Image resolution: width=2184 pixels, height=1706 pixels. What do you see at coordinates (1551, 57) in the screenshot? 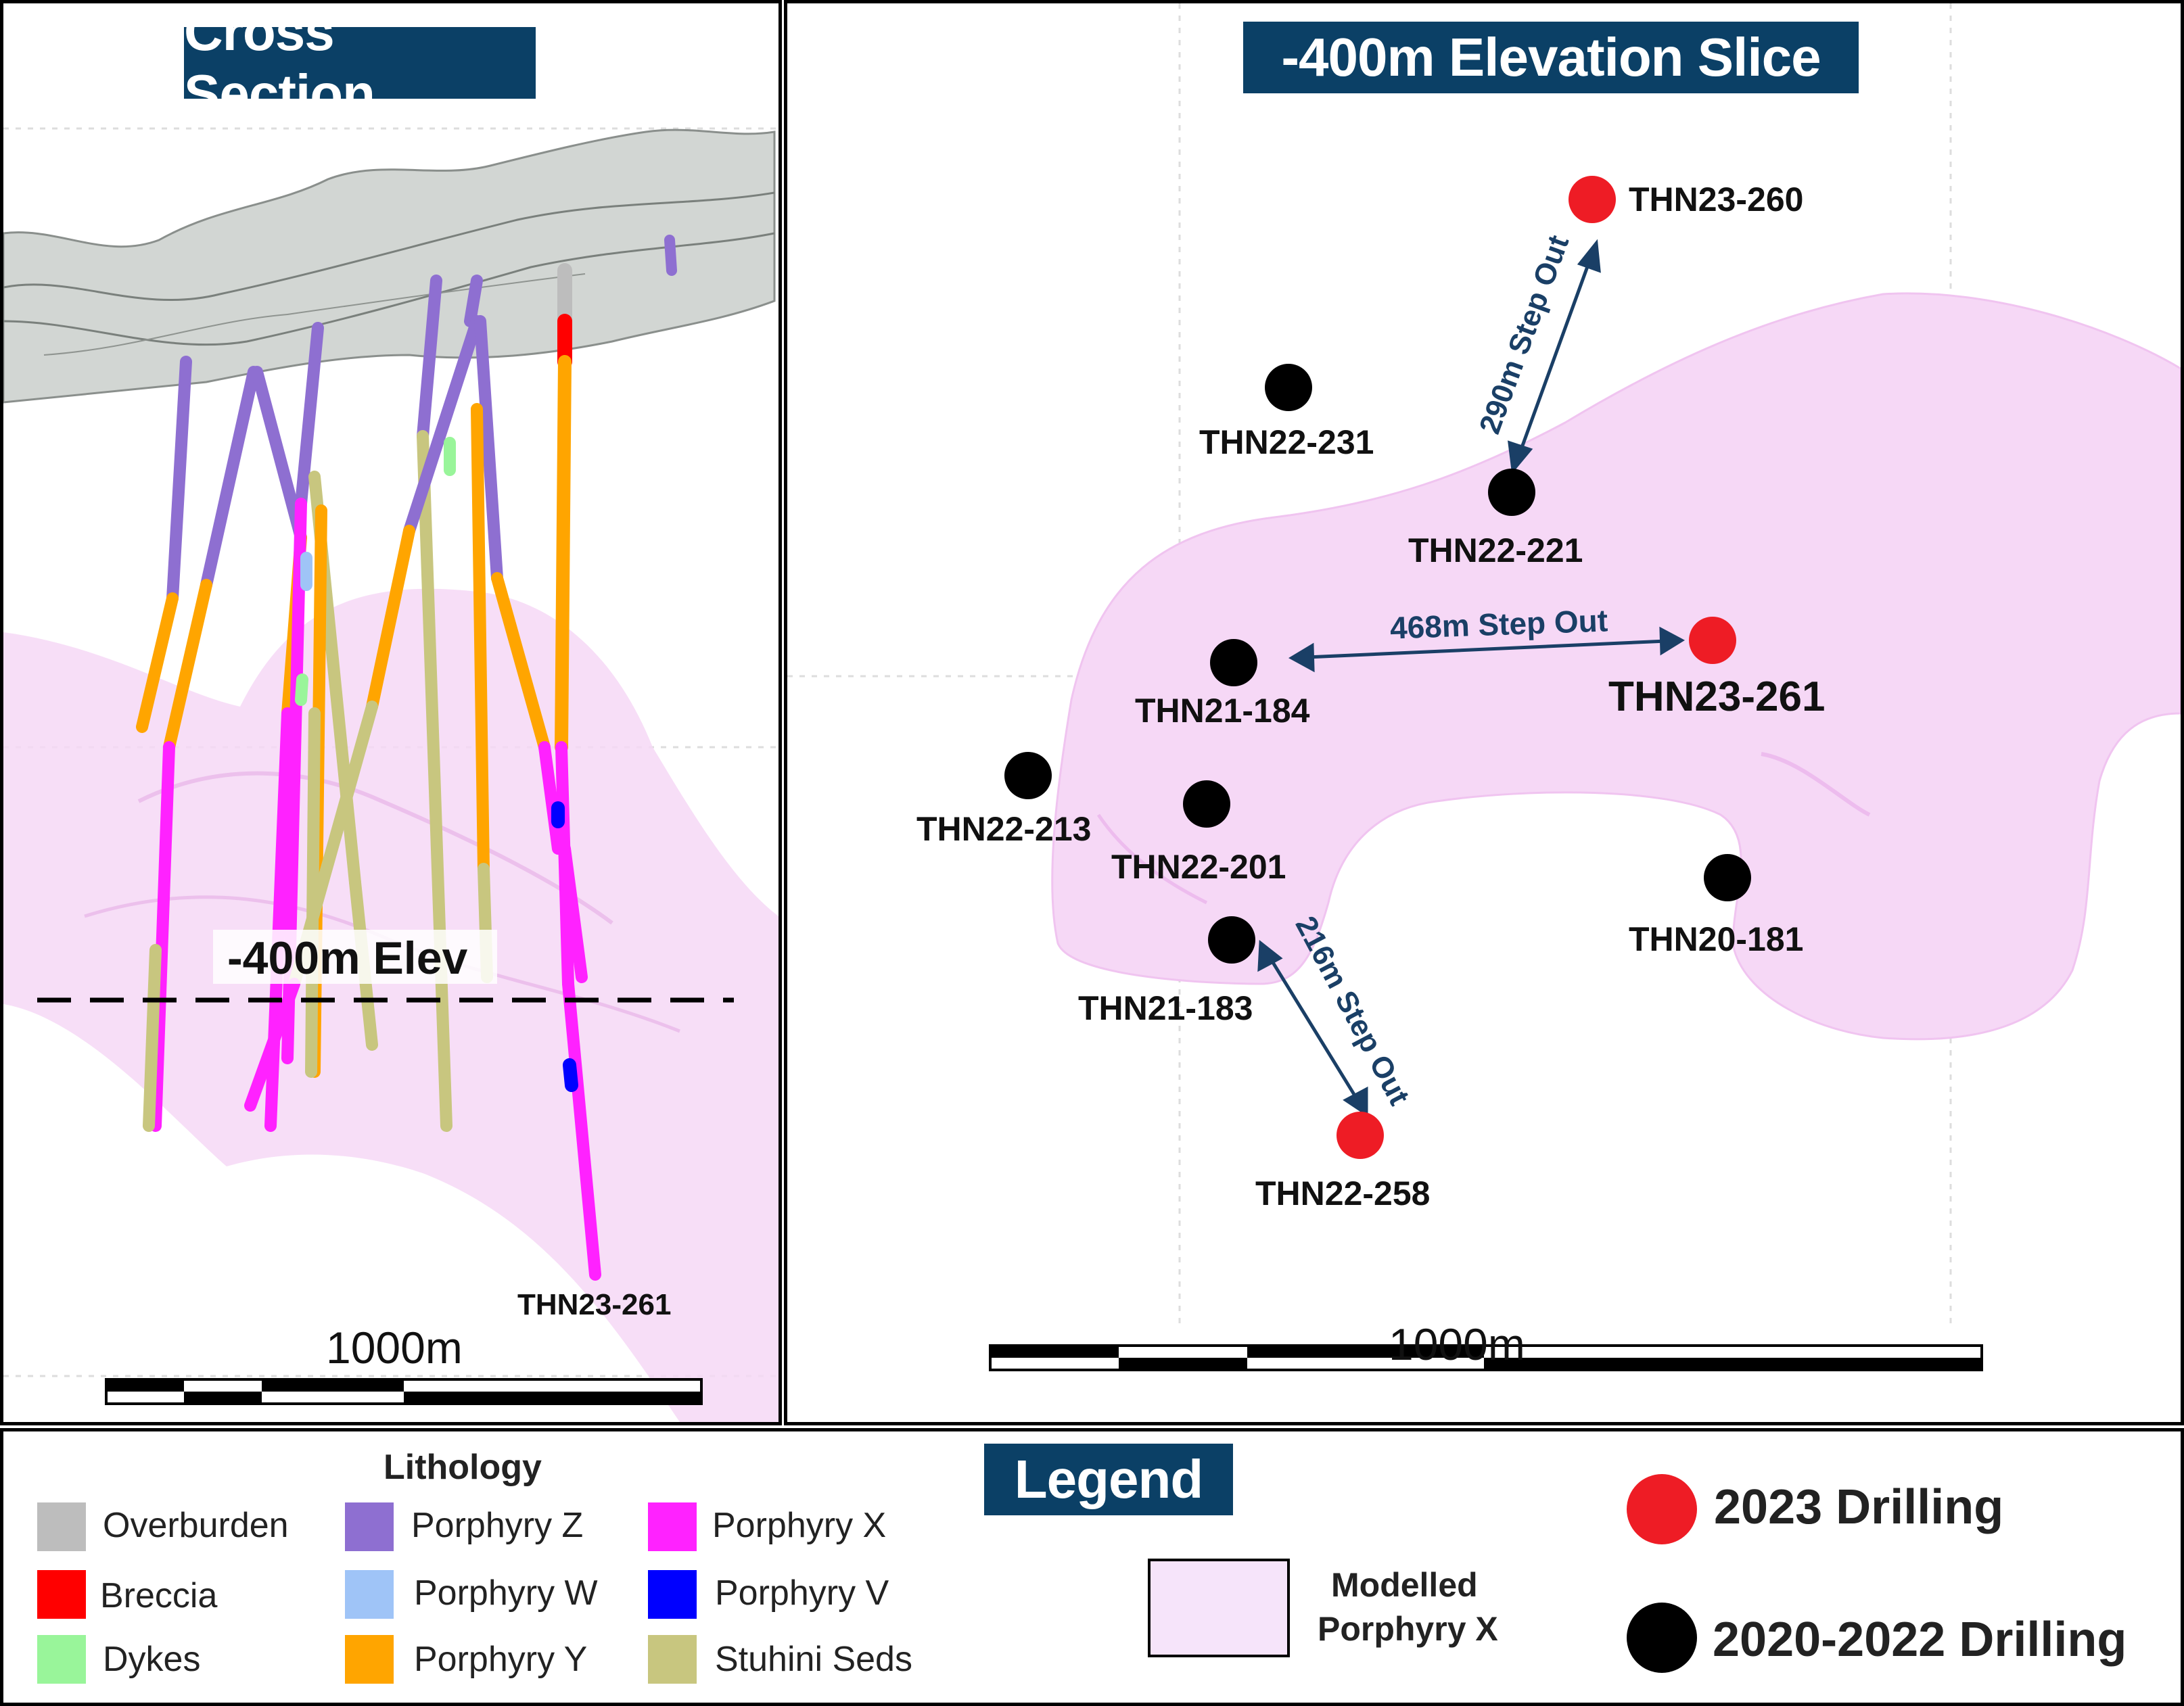
I see `elevation-slice-title: -400m Elevation Slice` at bounding box center [1551, 57].